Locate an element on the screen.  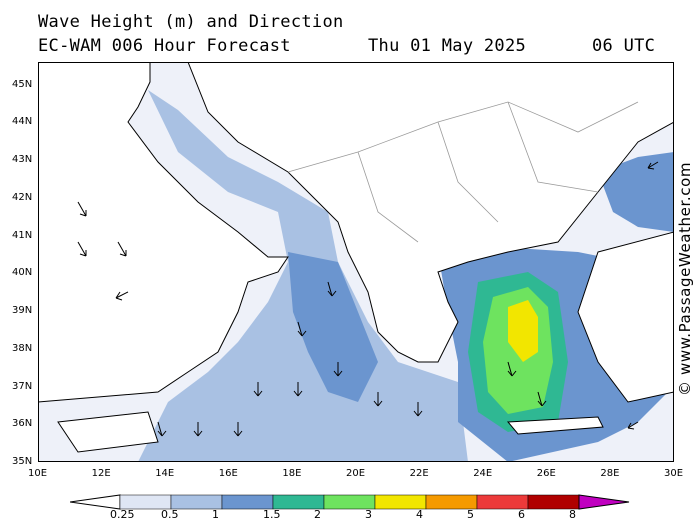
scale-label: 8 is located at coordinates (572, 514).